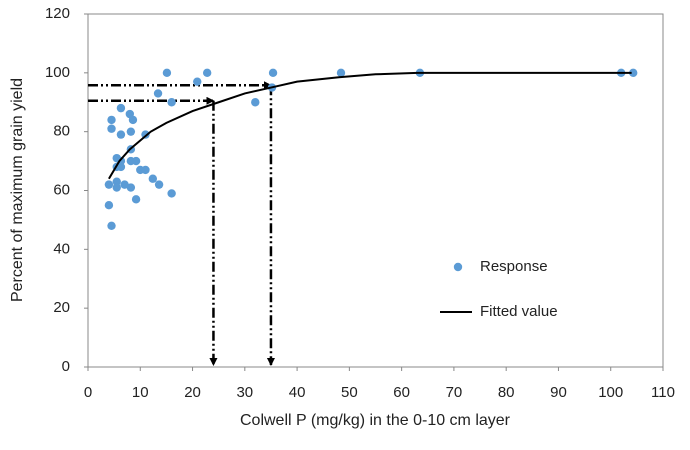  What do you see at coordinates (61, 307) in the screenshot?
I see `y-tick-label: 20` at bounding box center [61, 307].